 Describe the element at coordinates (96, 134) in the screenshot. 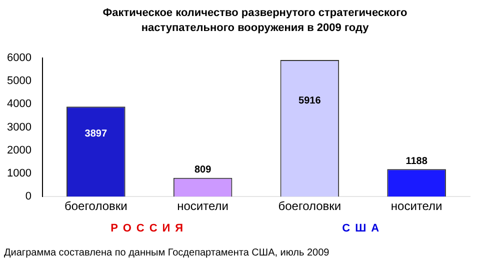

I see `data-label: 3897` at that location.